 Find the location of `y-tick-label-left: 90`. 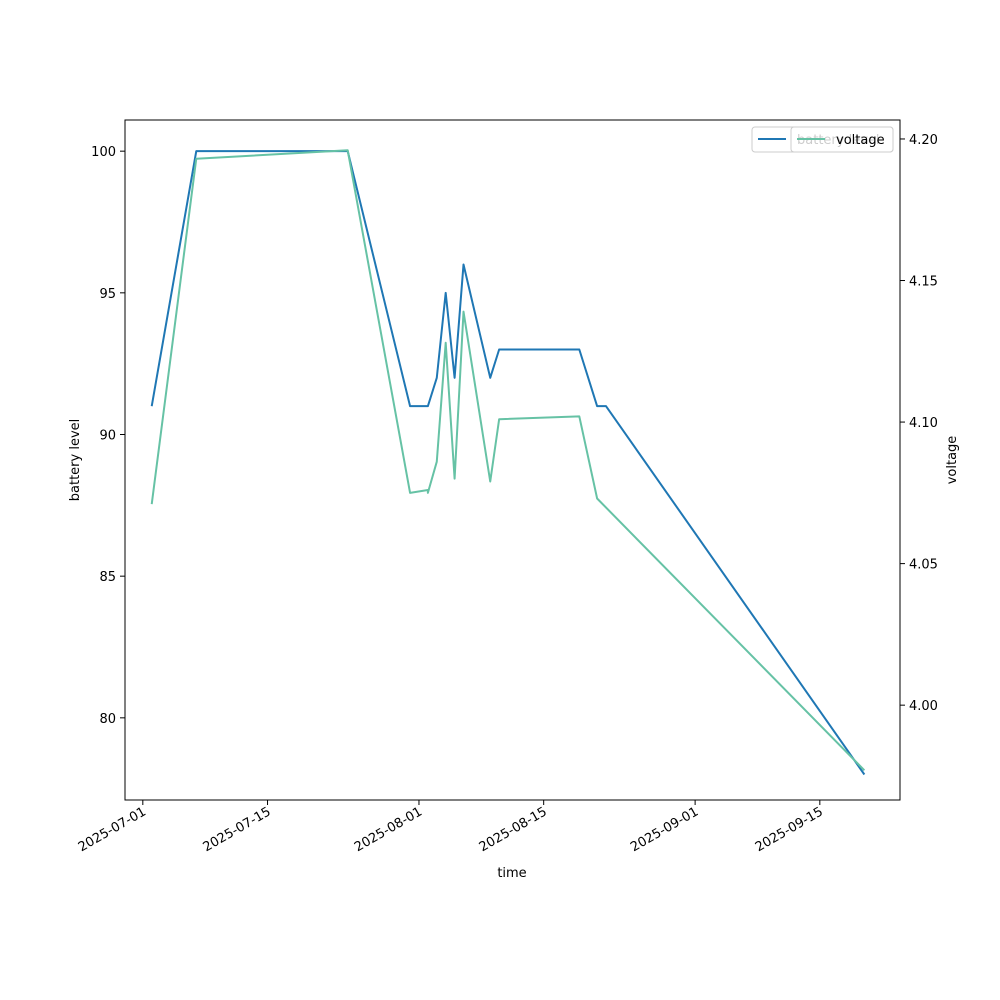

y-tick-label-left: 90 is located at coordinates (107, 436).